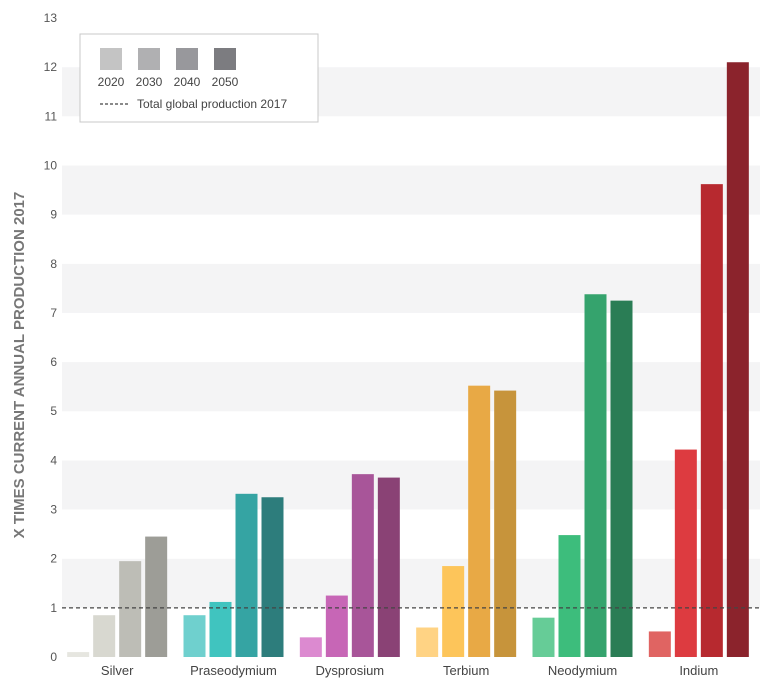  I want to click on category-label: Terbium, so click(466, 670).